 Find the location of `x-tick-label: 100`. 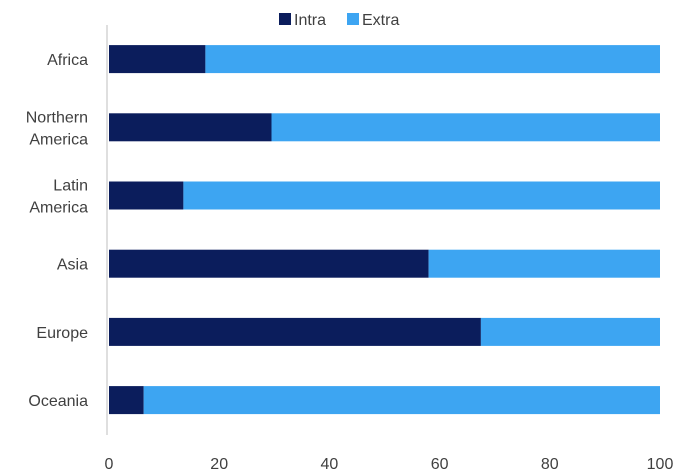

x-tick-label: 100 is located at coordinates (660, 464).